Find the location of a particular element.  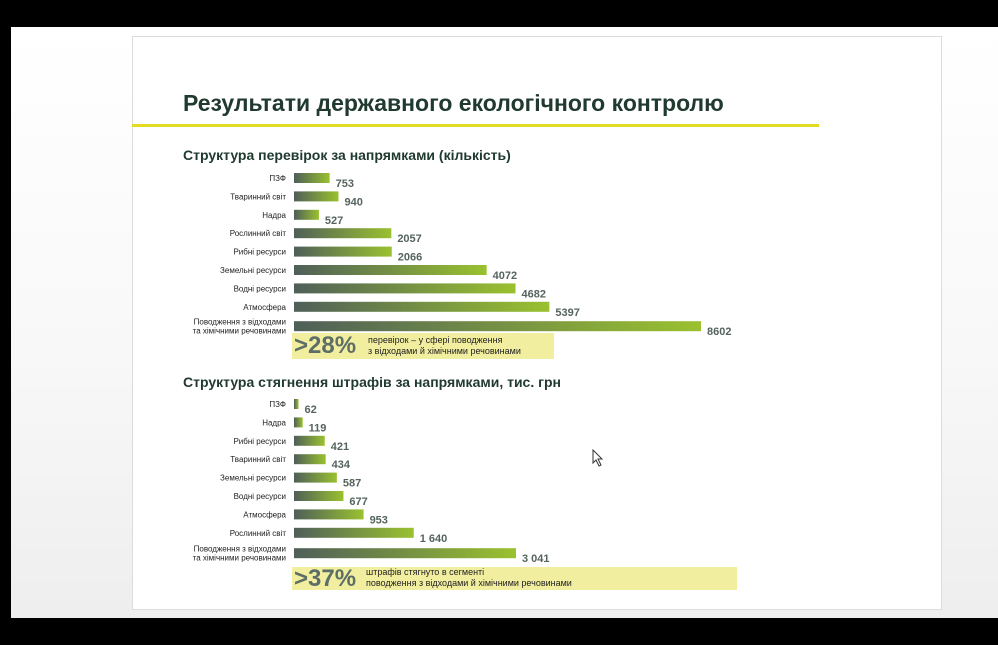

inspections-category-label-2: Надра is located at coordinates (274, 215).